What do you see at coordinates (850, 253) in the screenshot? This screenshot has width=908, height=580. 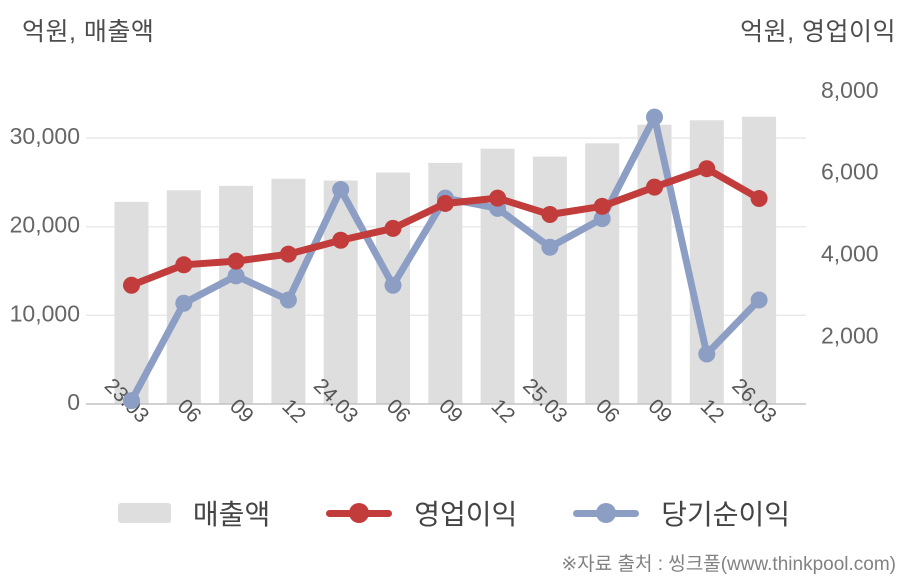 I see `right-axis-tick-label: 4,000` at bounding box center [850, 253].